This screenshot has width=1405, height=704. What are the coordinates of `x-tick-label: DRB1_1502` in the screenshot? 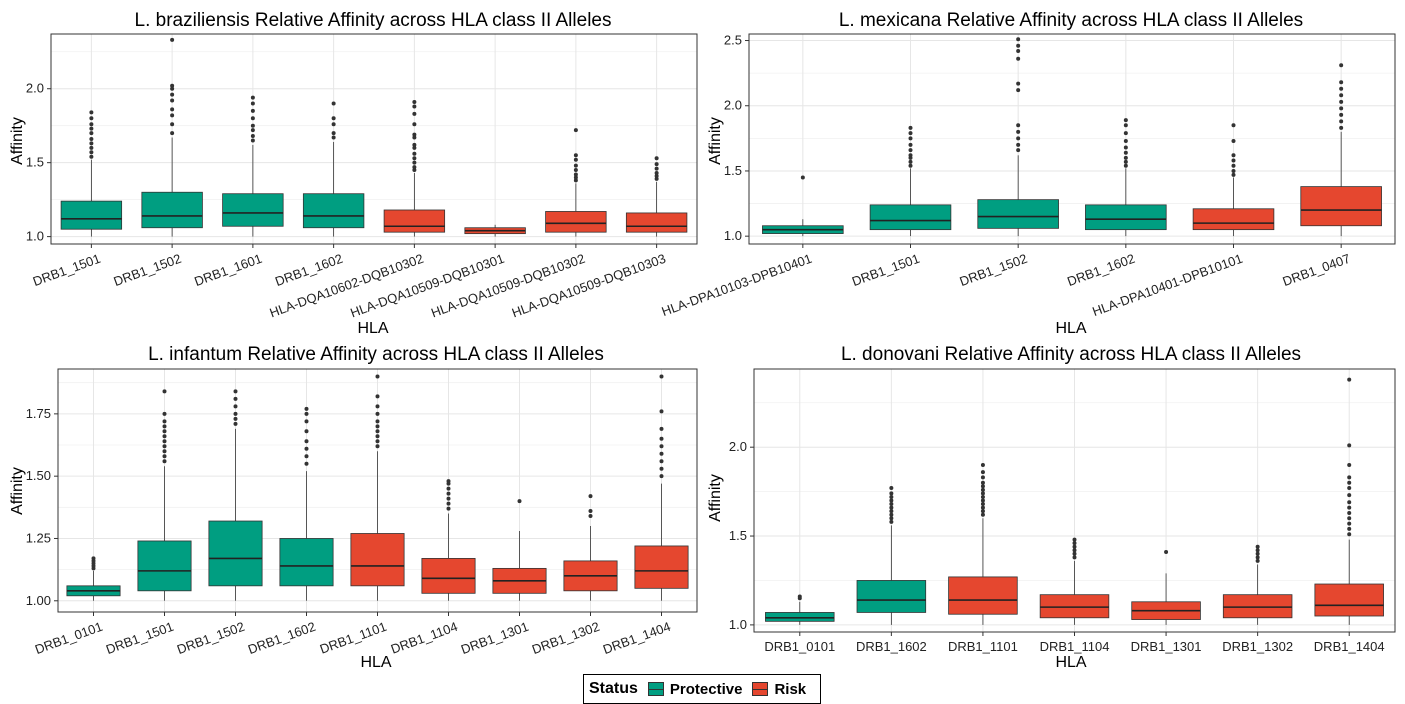 It's located at (147, 270).